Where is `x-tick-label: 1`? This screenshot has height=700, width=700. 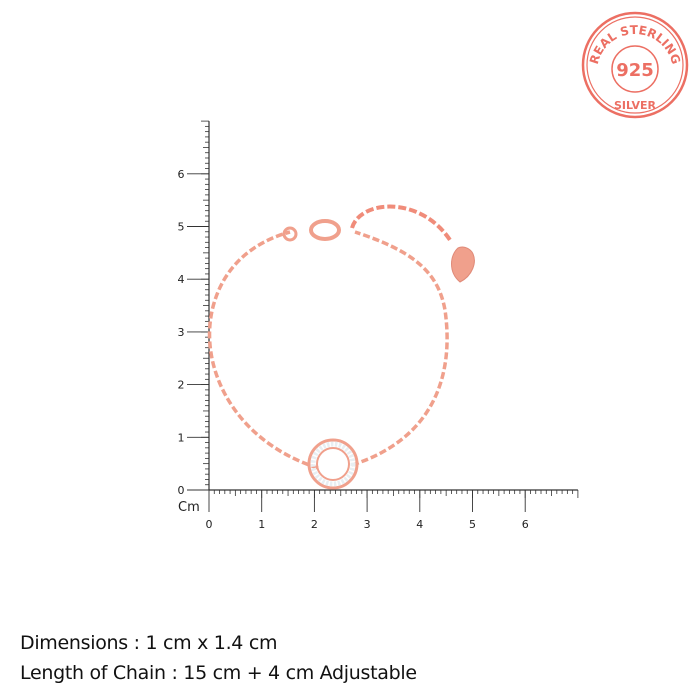
x-tick-label: 1 is located at coordinates (261, 524).